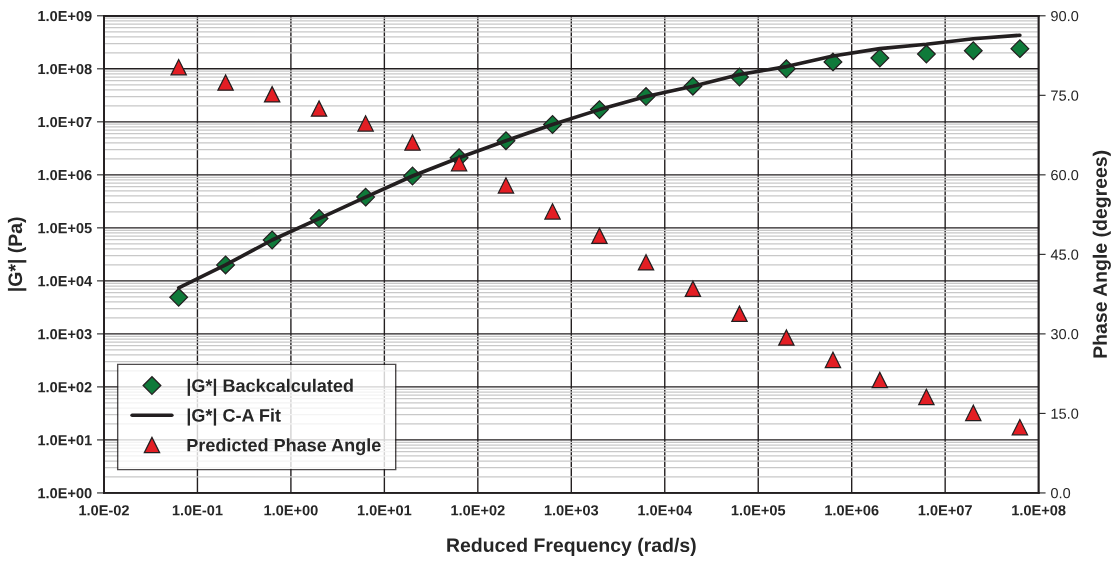 This screenshot has height=564, width=1118. Describe the element at coordinates (65, 228) in the screenshot. I see `y-tick-label: 1.0E+05` at that location.